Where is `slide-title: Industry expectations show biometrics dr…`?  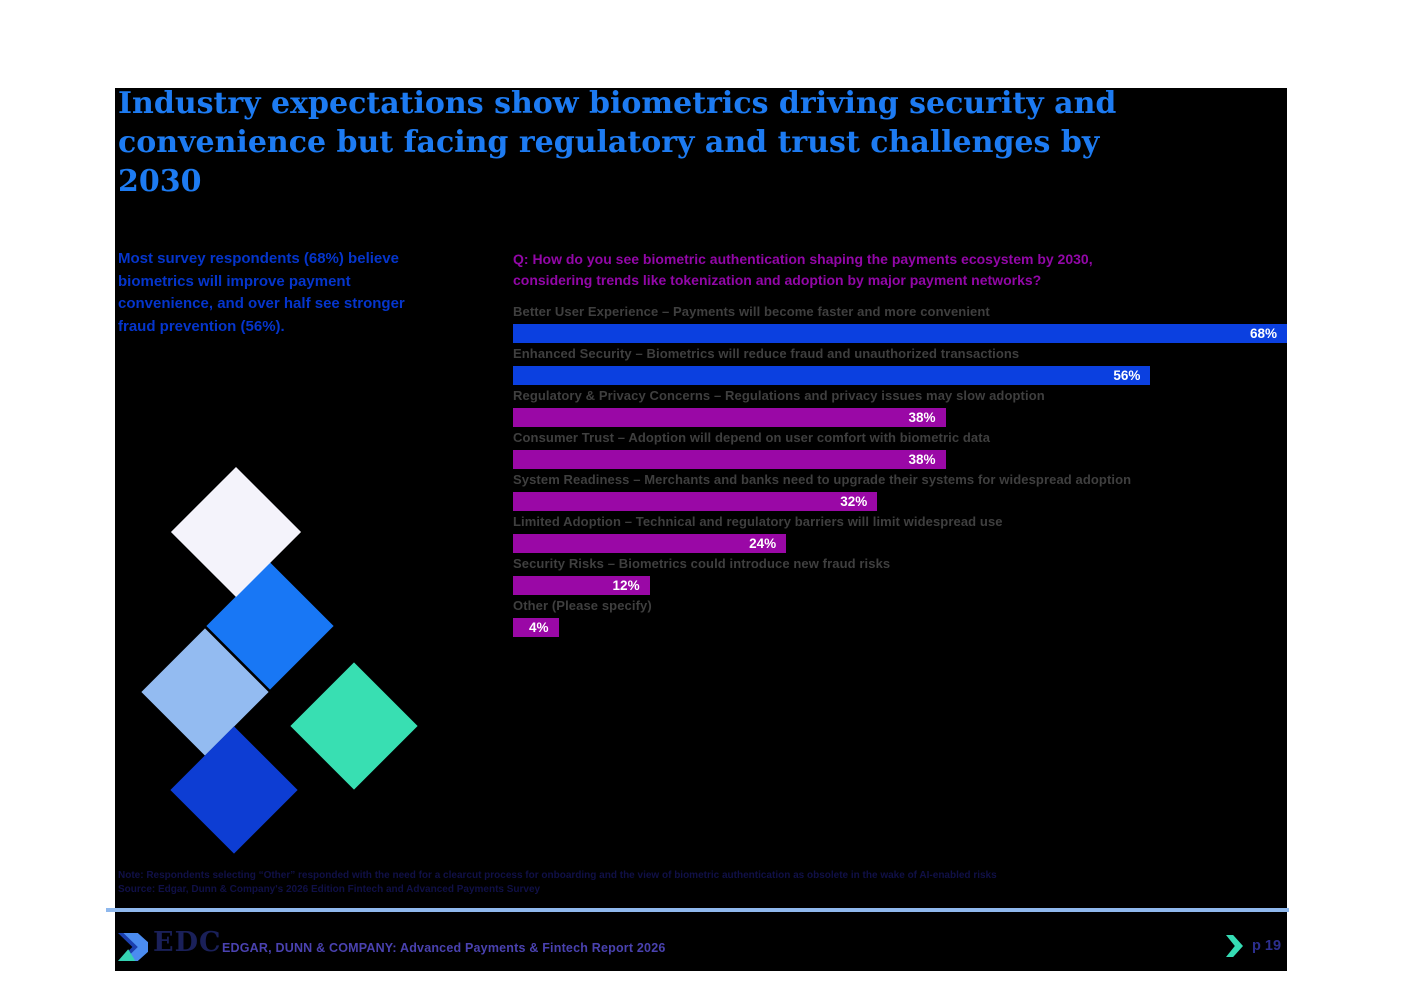
slide-title: Industry expectations show biometrics dr… is located at coordinates (617, 142).